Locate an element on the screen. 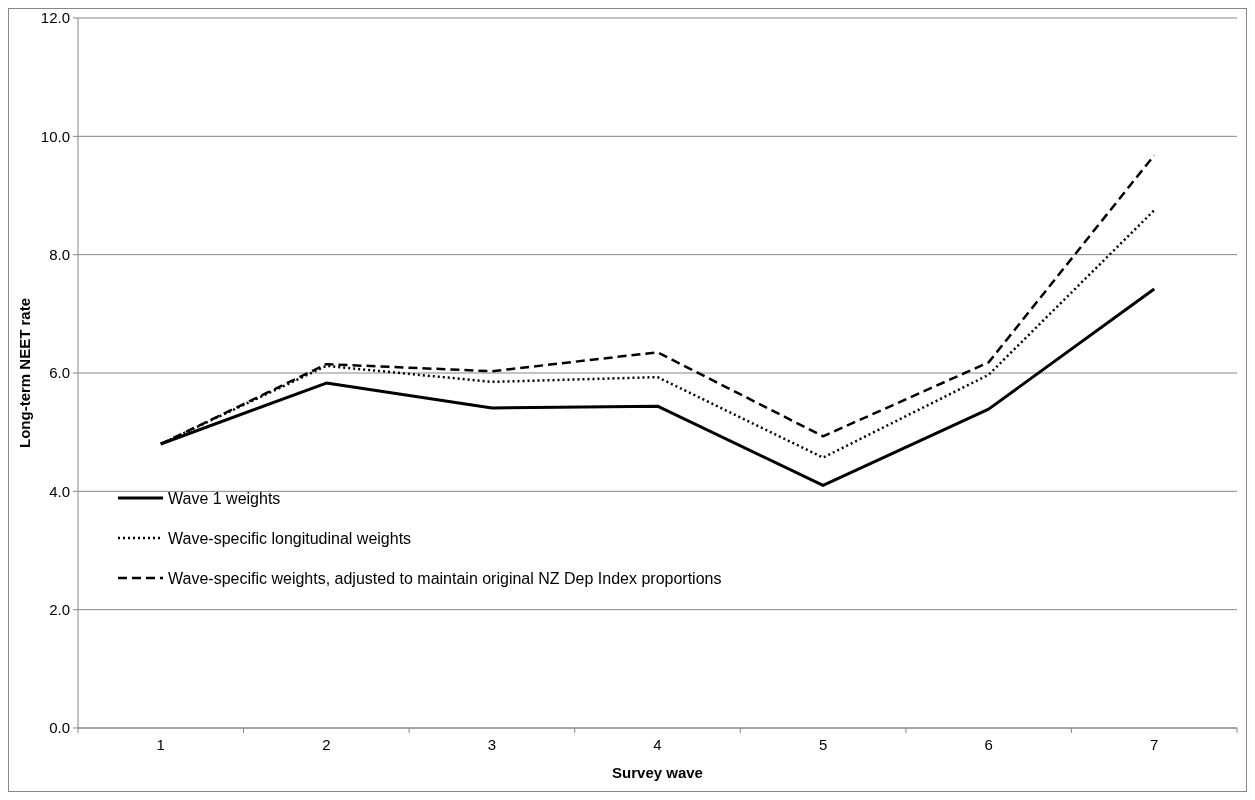 Image resolution: width=1255 pixels, height=800 pixels. x-tick-label: 3 is located at coordinates (492, 744).